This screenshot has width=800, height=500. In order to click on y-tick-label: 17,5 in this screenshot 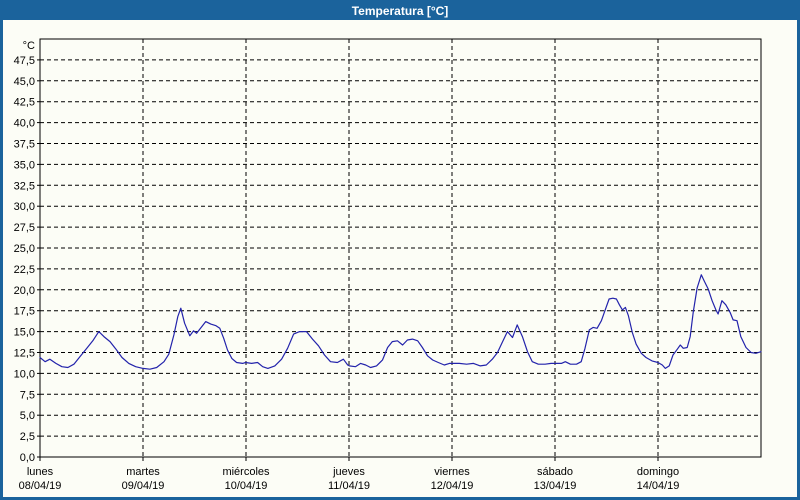, I will do `click(24, 312)`.